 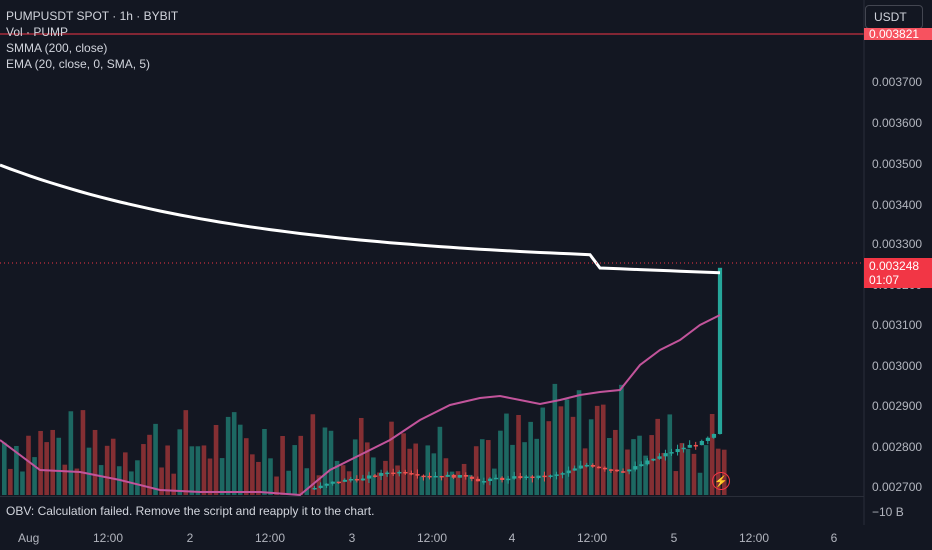 I want to click on time-axis-label: Aug, so click(x=29, y=538).